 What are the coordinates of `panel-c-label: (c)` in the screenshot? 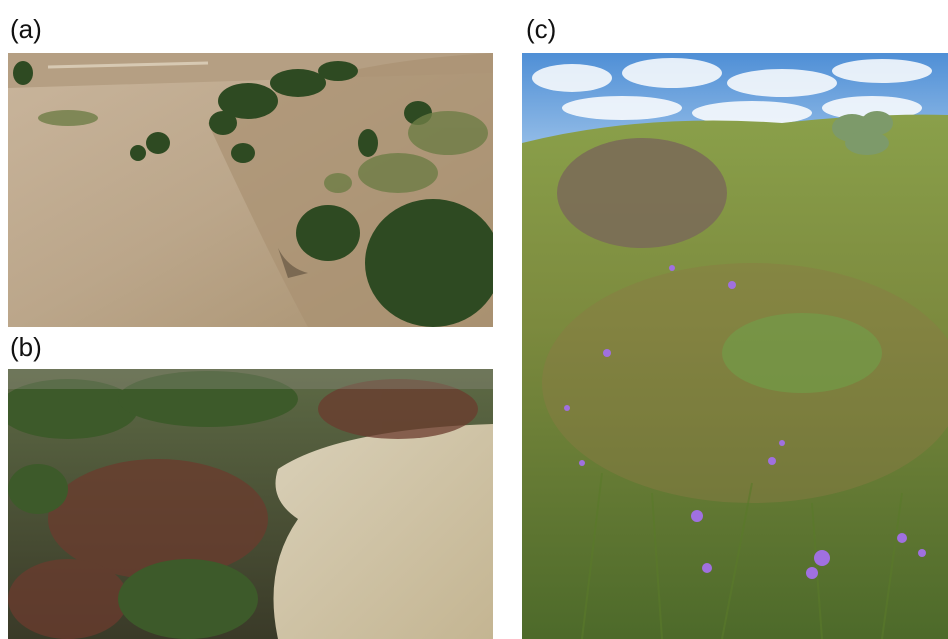 It's located at (541, 29).